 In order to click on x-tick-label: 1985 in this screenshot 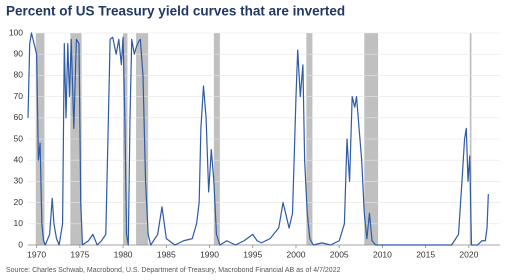, I will do `click(166, 254)`.